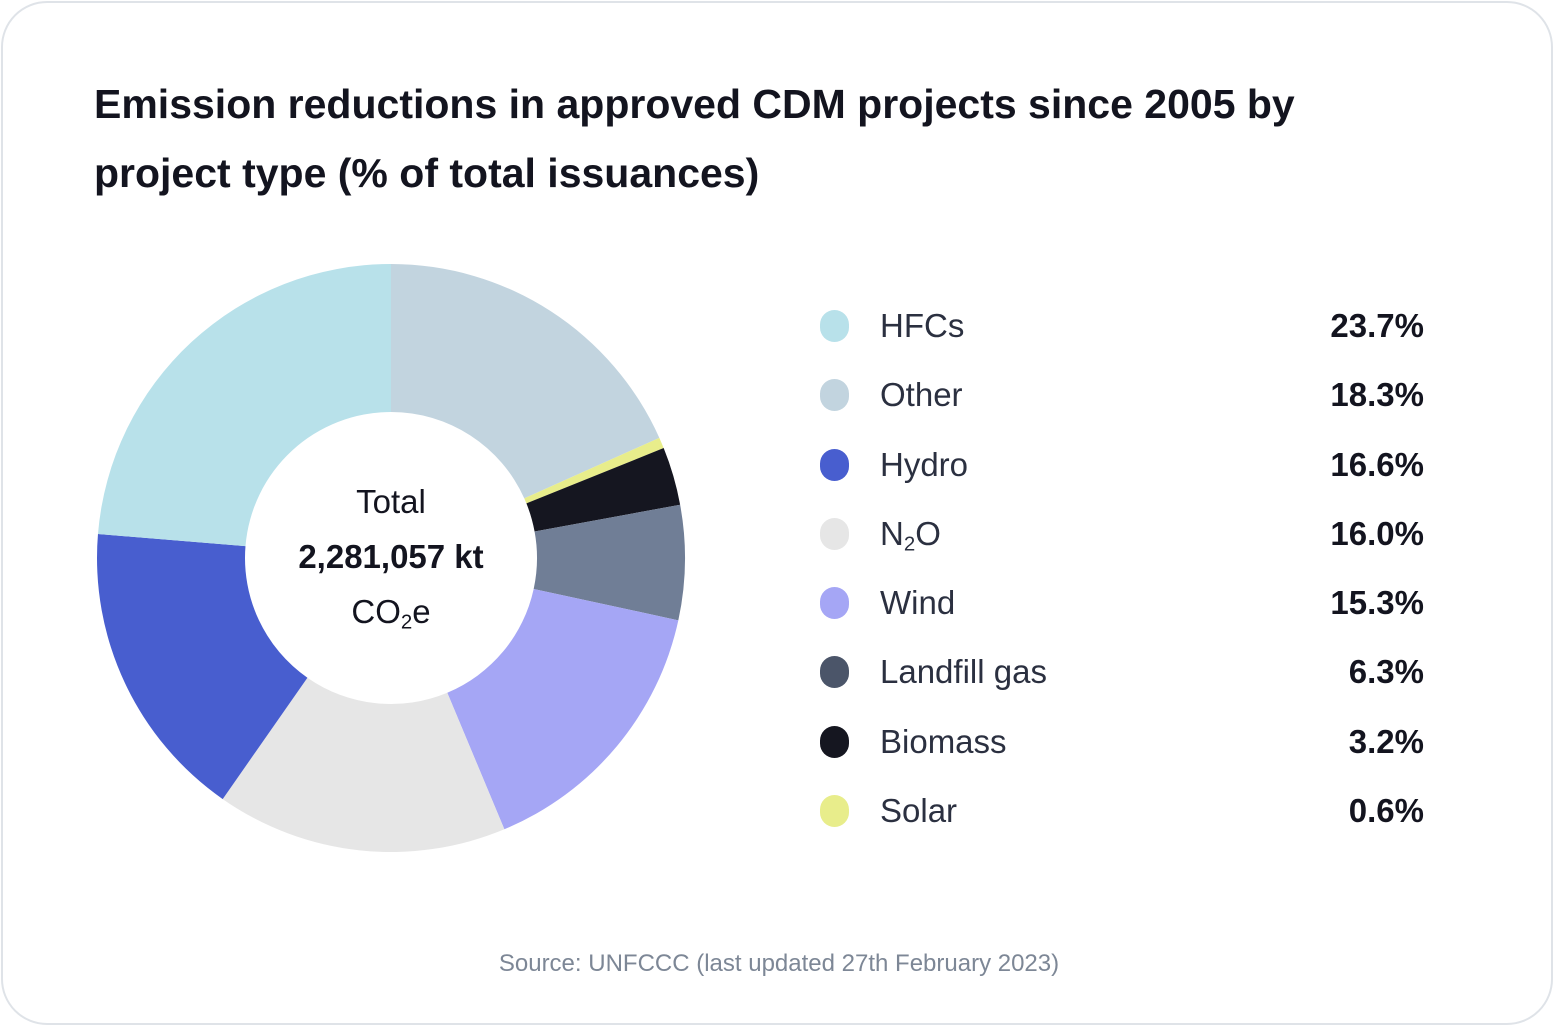 This screenshot has width=1558, height=1030. What do you see at coordinates (1377, 395) in the screenshot?
I see `legend-value: 18.3%` at bounding box center [1377, 395].